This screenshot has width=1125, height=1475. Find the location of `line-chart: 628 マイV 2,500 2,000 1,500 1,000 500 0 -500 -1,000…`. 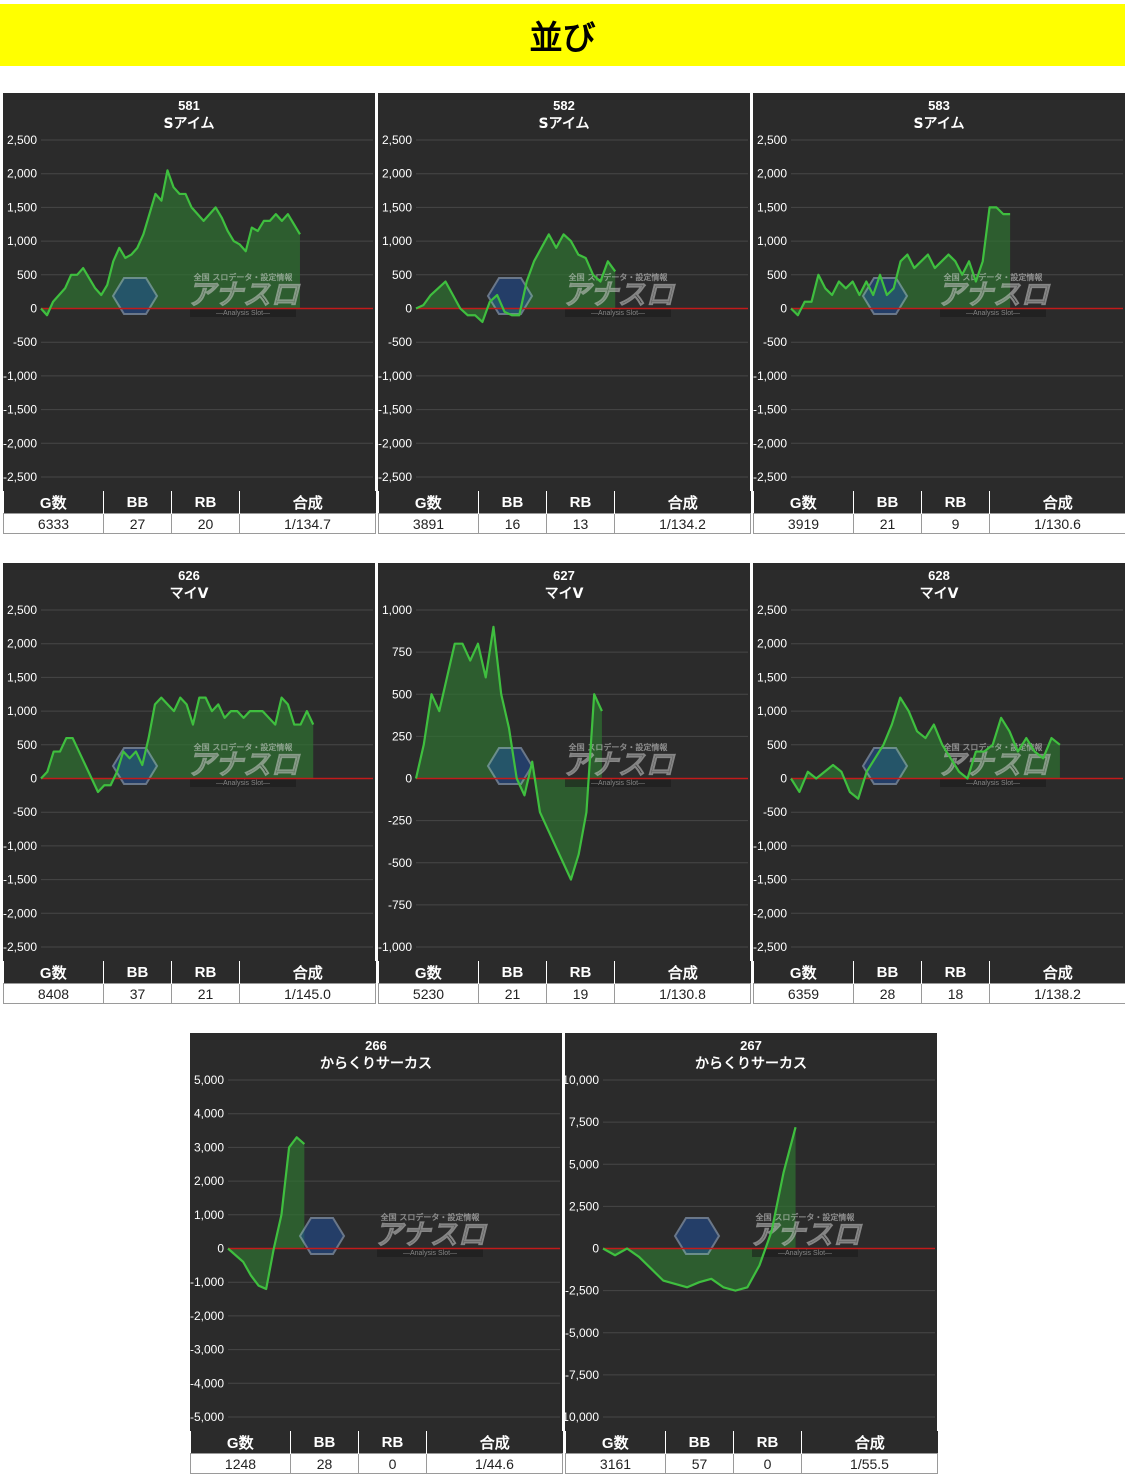

line-chart: 628 マイV 2,500 2,000 1,500 1,000 500 0 -500 -1,000… is located at coordinates (938, 761).